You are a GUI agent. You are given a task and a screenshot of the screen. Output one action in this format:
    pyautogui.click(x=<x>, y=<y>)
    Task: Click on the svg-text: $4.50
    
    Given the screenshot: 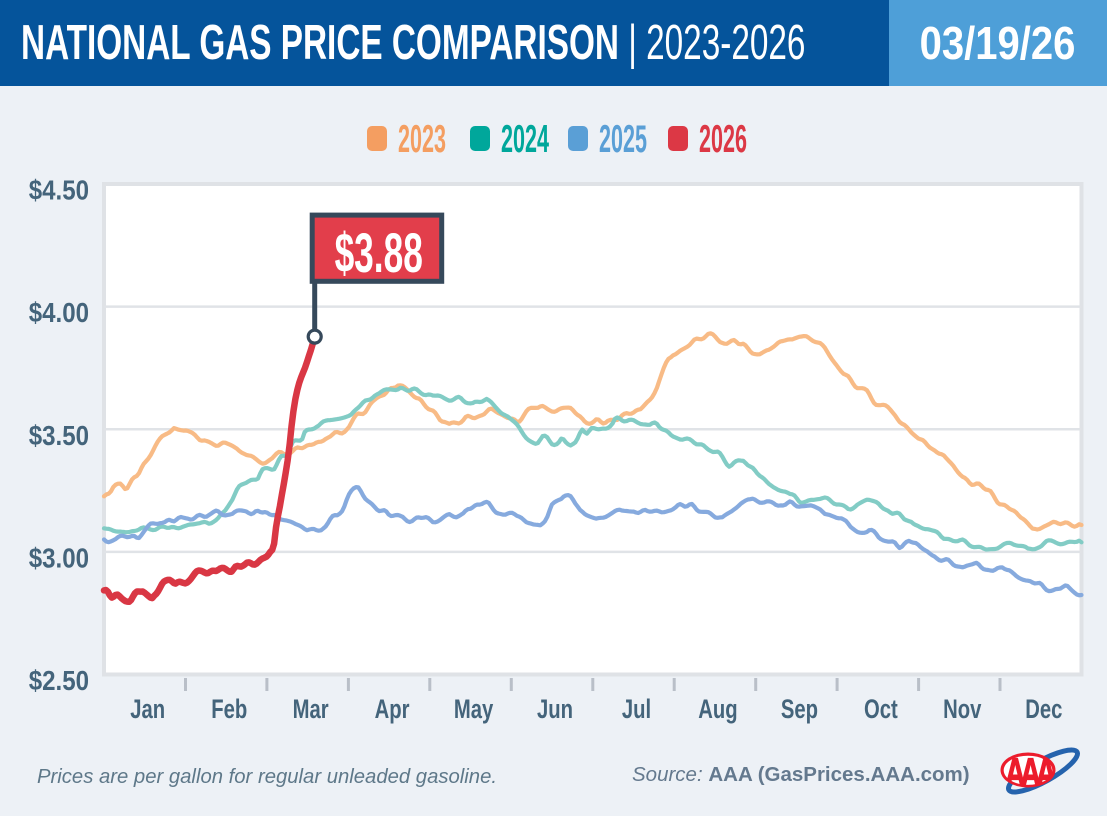 What is the action you would take?
    pyautogui.click(x=59, y=190)
    